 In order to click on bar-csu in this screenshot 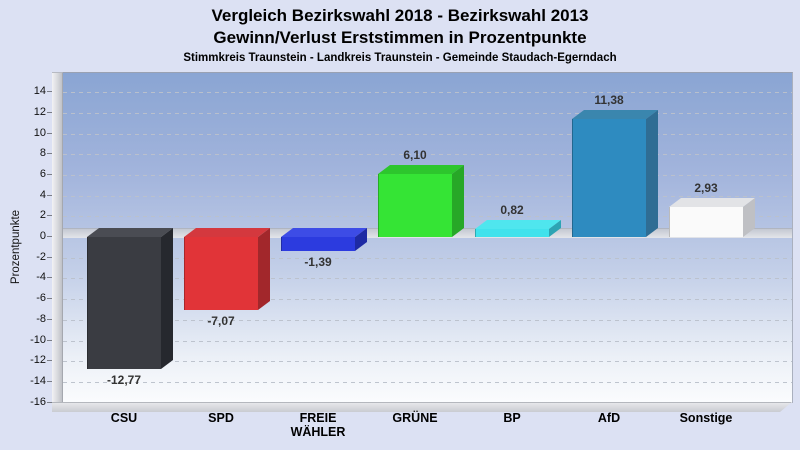, I will do `click(124, 303)`.